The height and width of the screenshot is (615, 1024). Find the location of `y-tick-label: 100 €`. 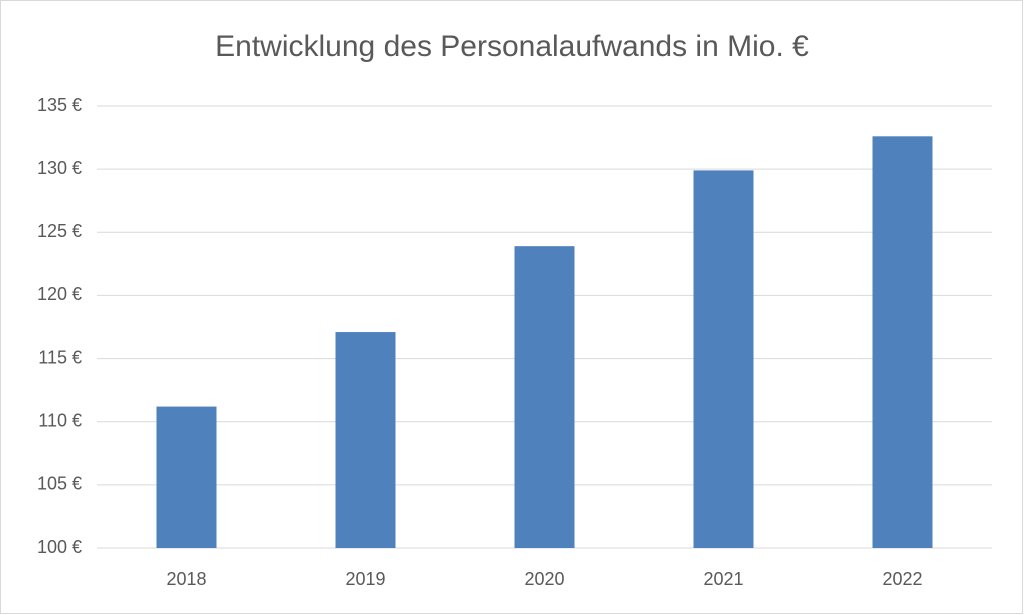

y-tick-label: 100 € is located at coordinates (59, 547).